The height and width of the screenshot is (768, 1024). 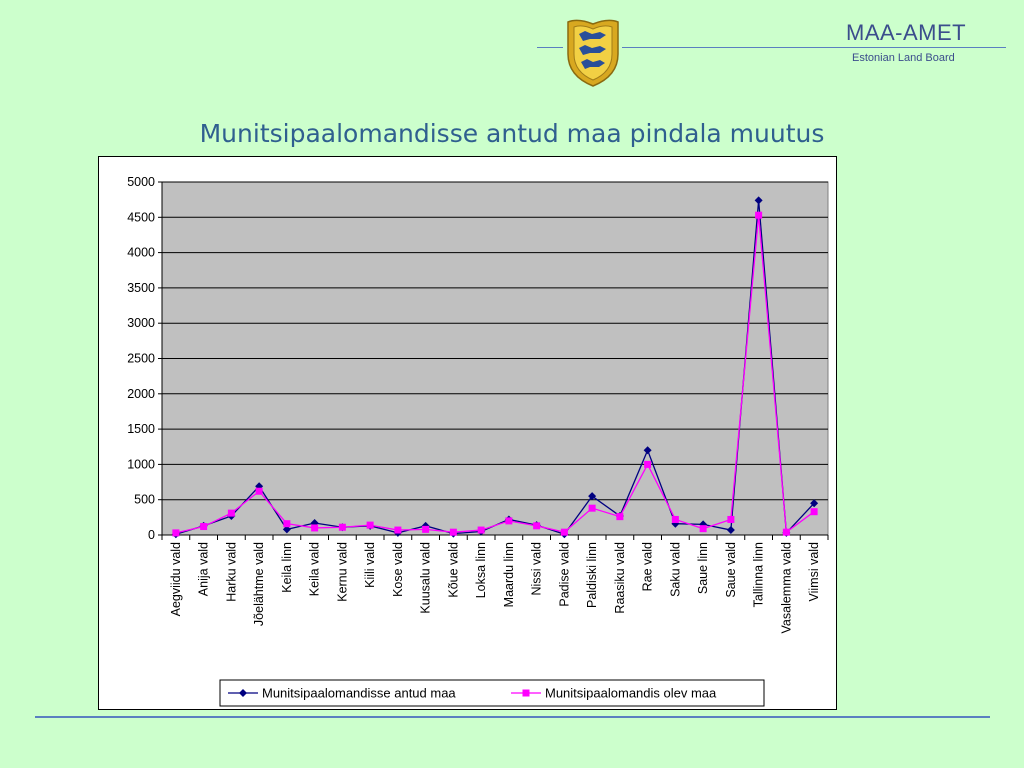 What do you see at coordinates (564, 574) in the screenshot?
I see `x-tick-label: Padise vald` at bounding box center [564, 574].